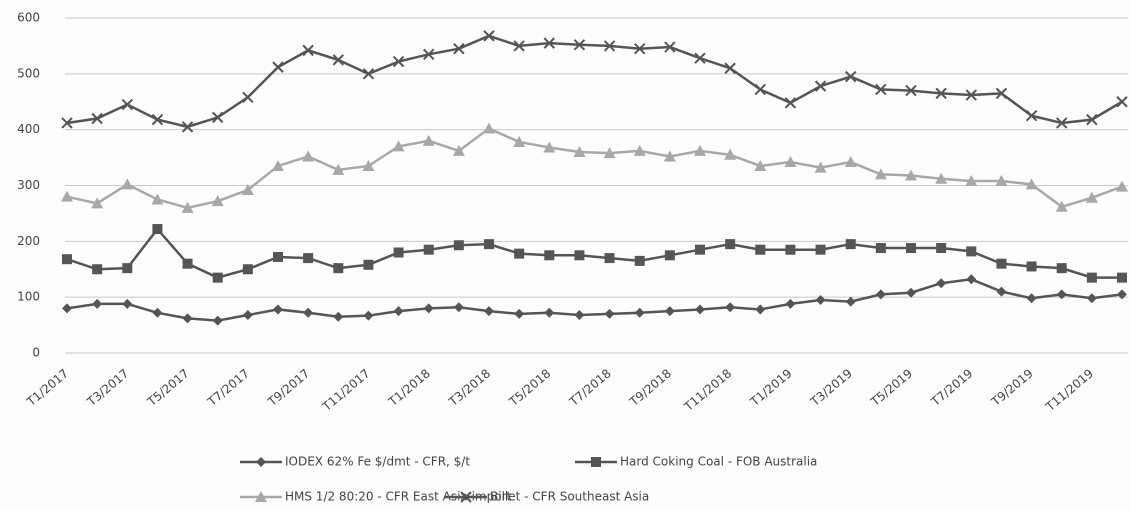 The image size is (1131, 511). Describe the element at coordinates (594, 300) in the screenshot. I see `series-line` at that location.